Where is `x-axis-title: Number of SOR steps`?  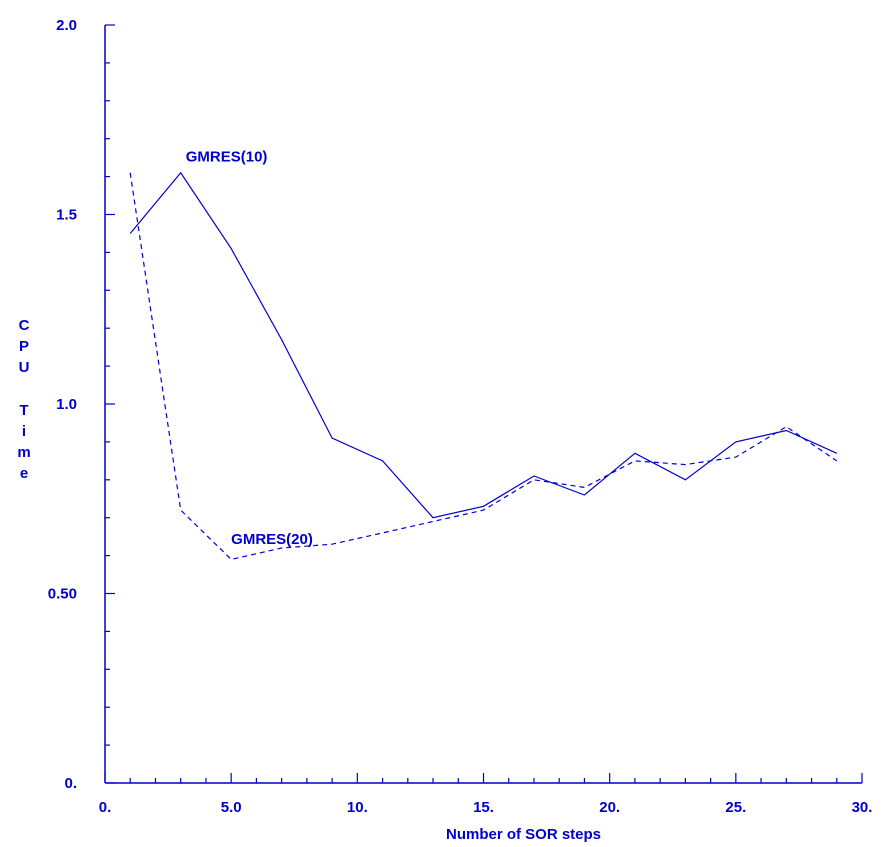 x-axis-title: Number of SOR steps is located at coordinates (523, 834).